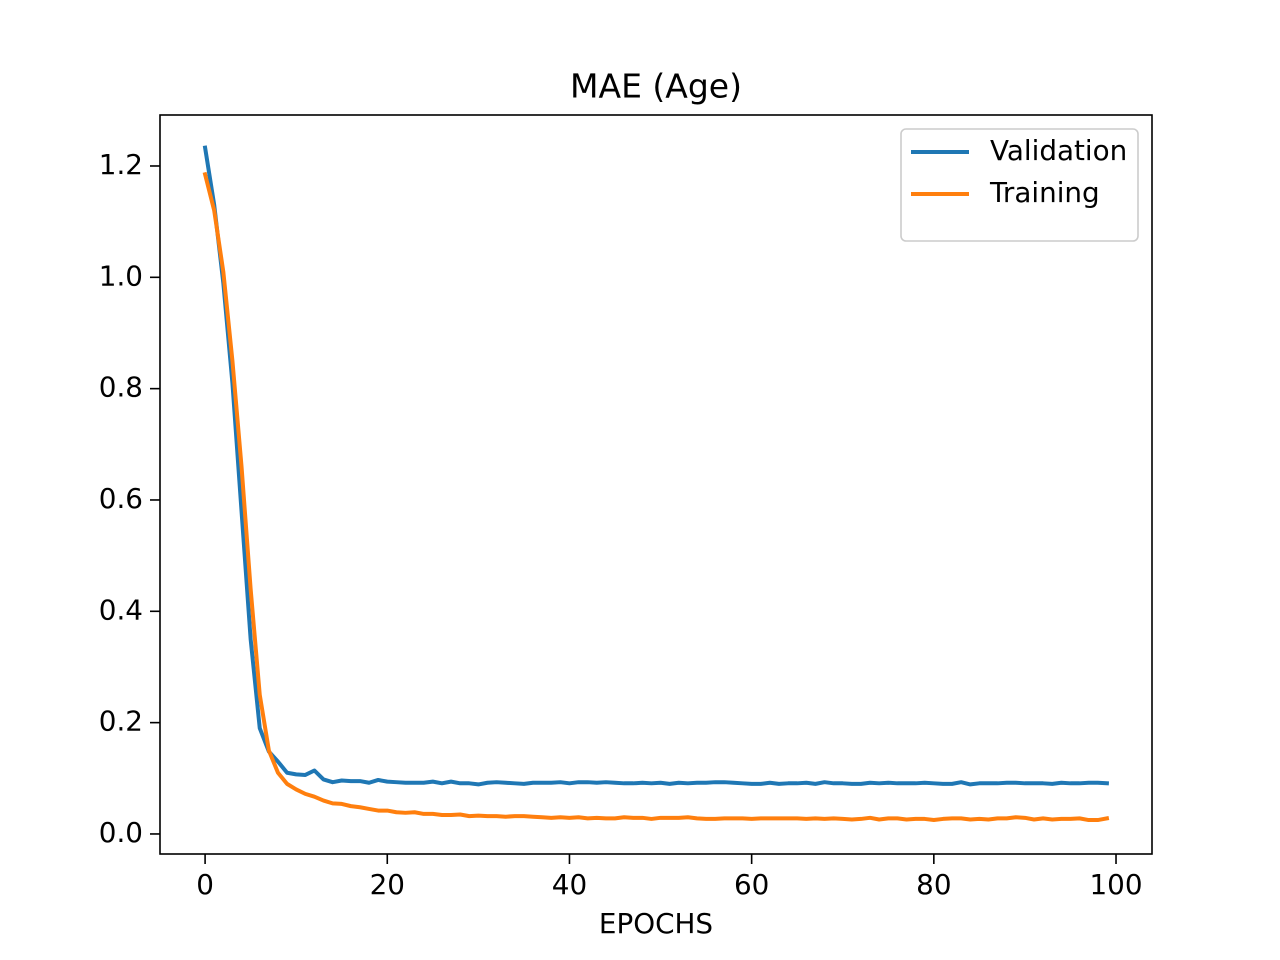 Image resolution: width=1280 pixels, height=960 pixels. I want to click on x-tick-label: 20, so click(387, 884).